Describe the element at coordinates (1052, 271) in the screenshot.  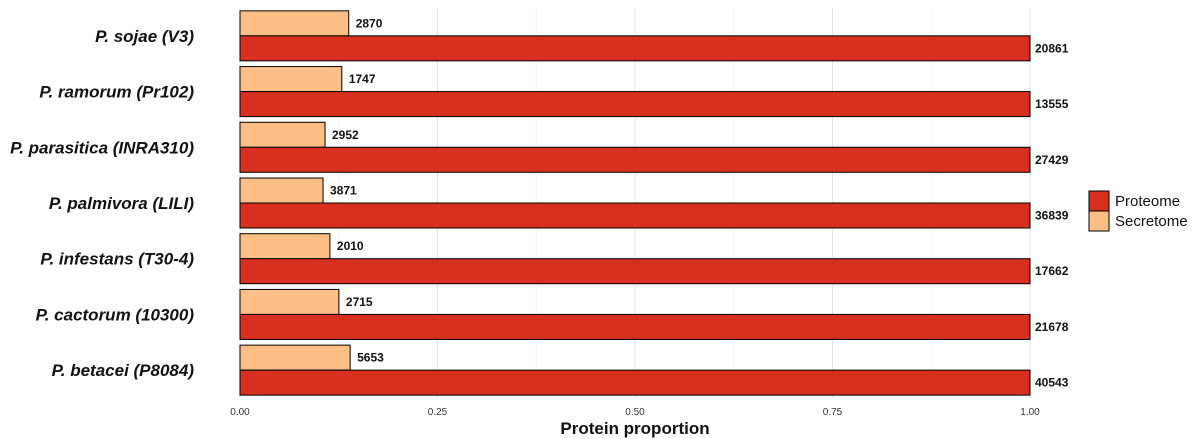
I see `proteome-value-label: 17662` at that location.